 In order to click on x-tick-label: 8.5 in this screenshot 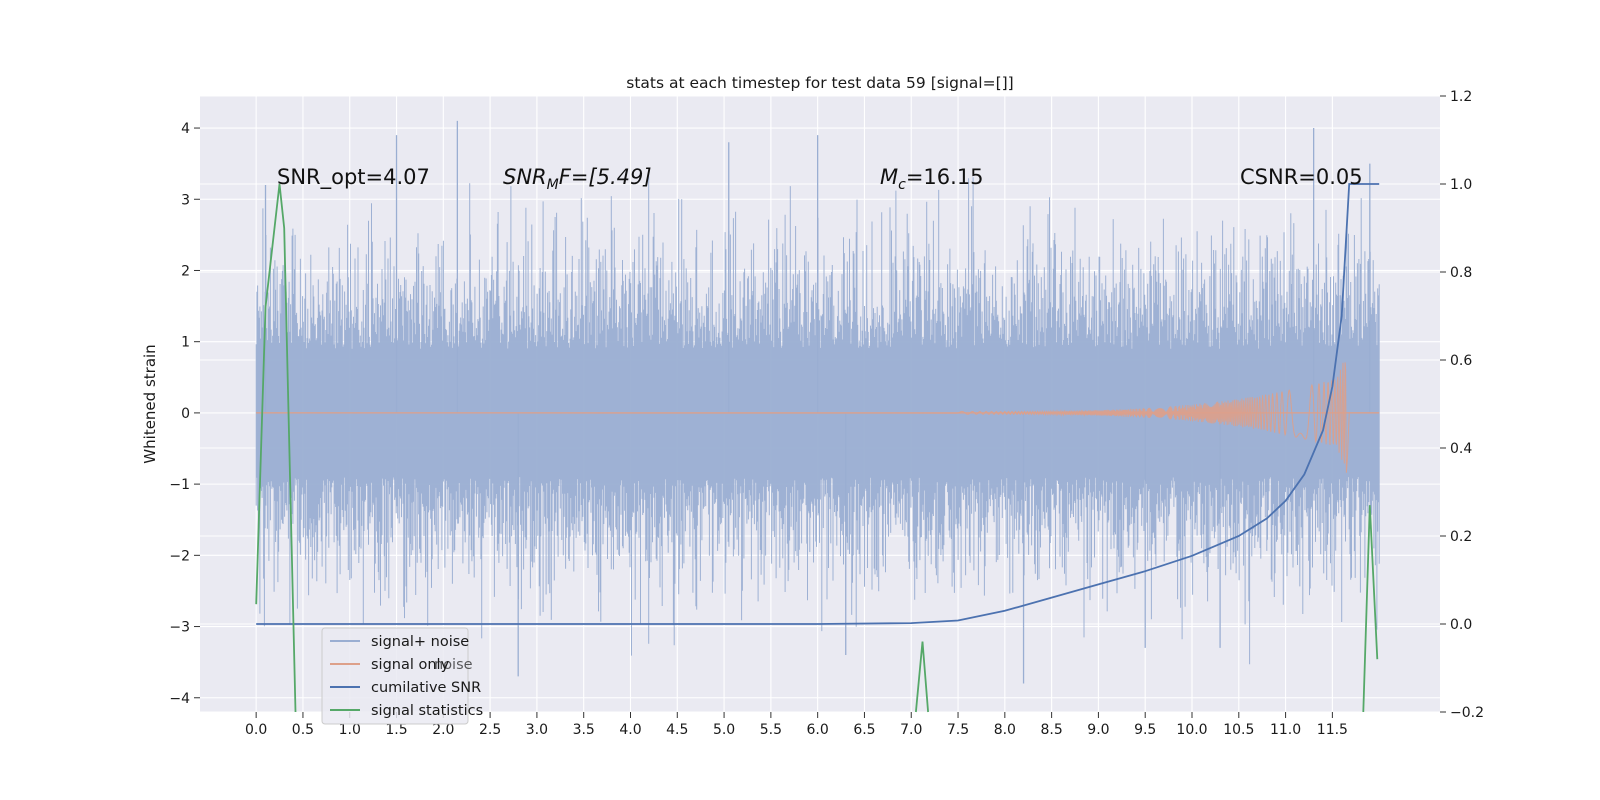, I will do `click(1051, 730)`.